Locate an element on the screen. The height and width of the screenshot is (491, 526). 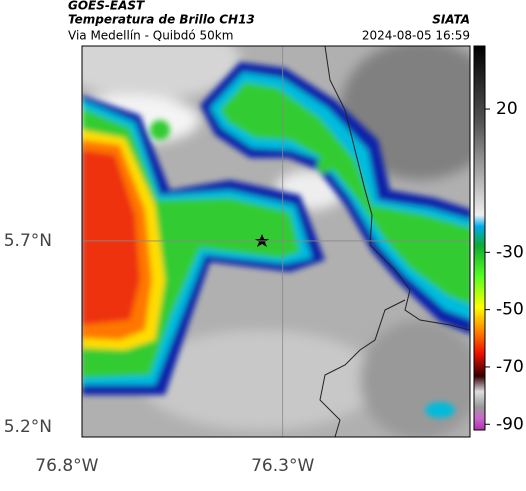
datetime-label: 2024-08-05 16:59 is located at coordinates (416, 36).